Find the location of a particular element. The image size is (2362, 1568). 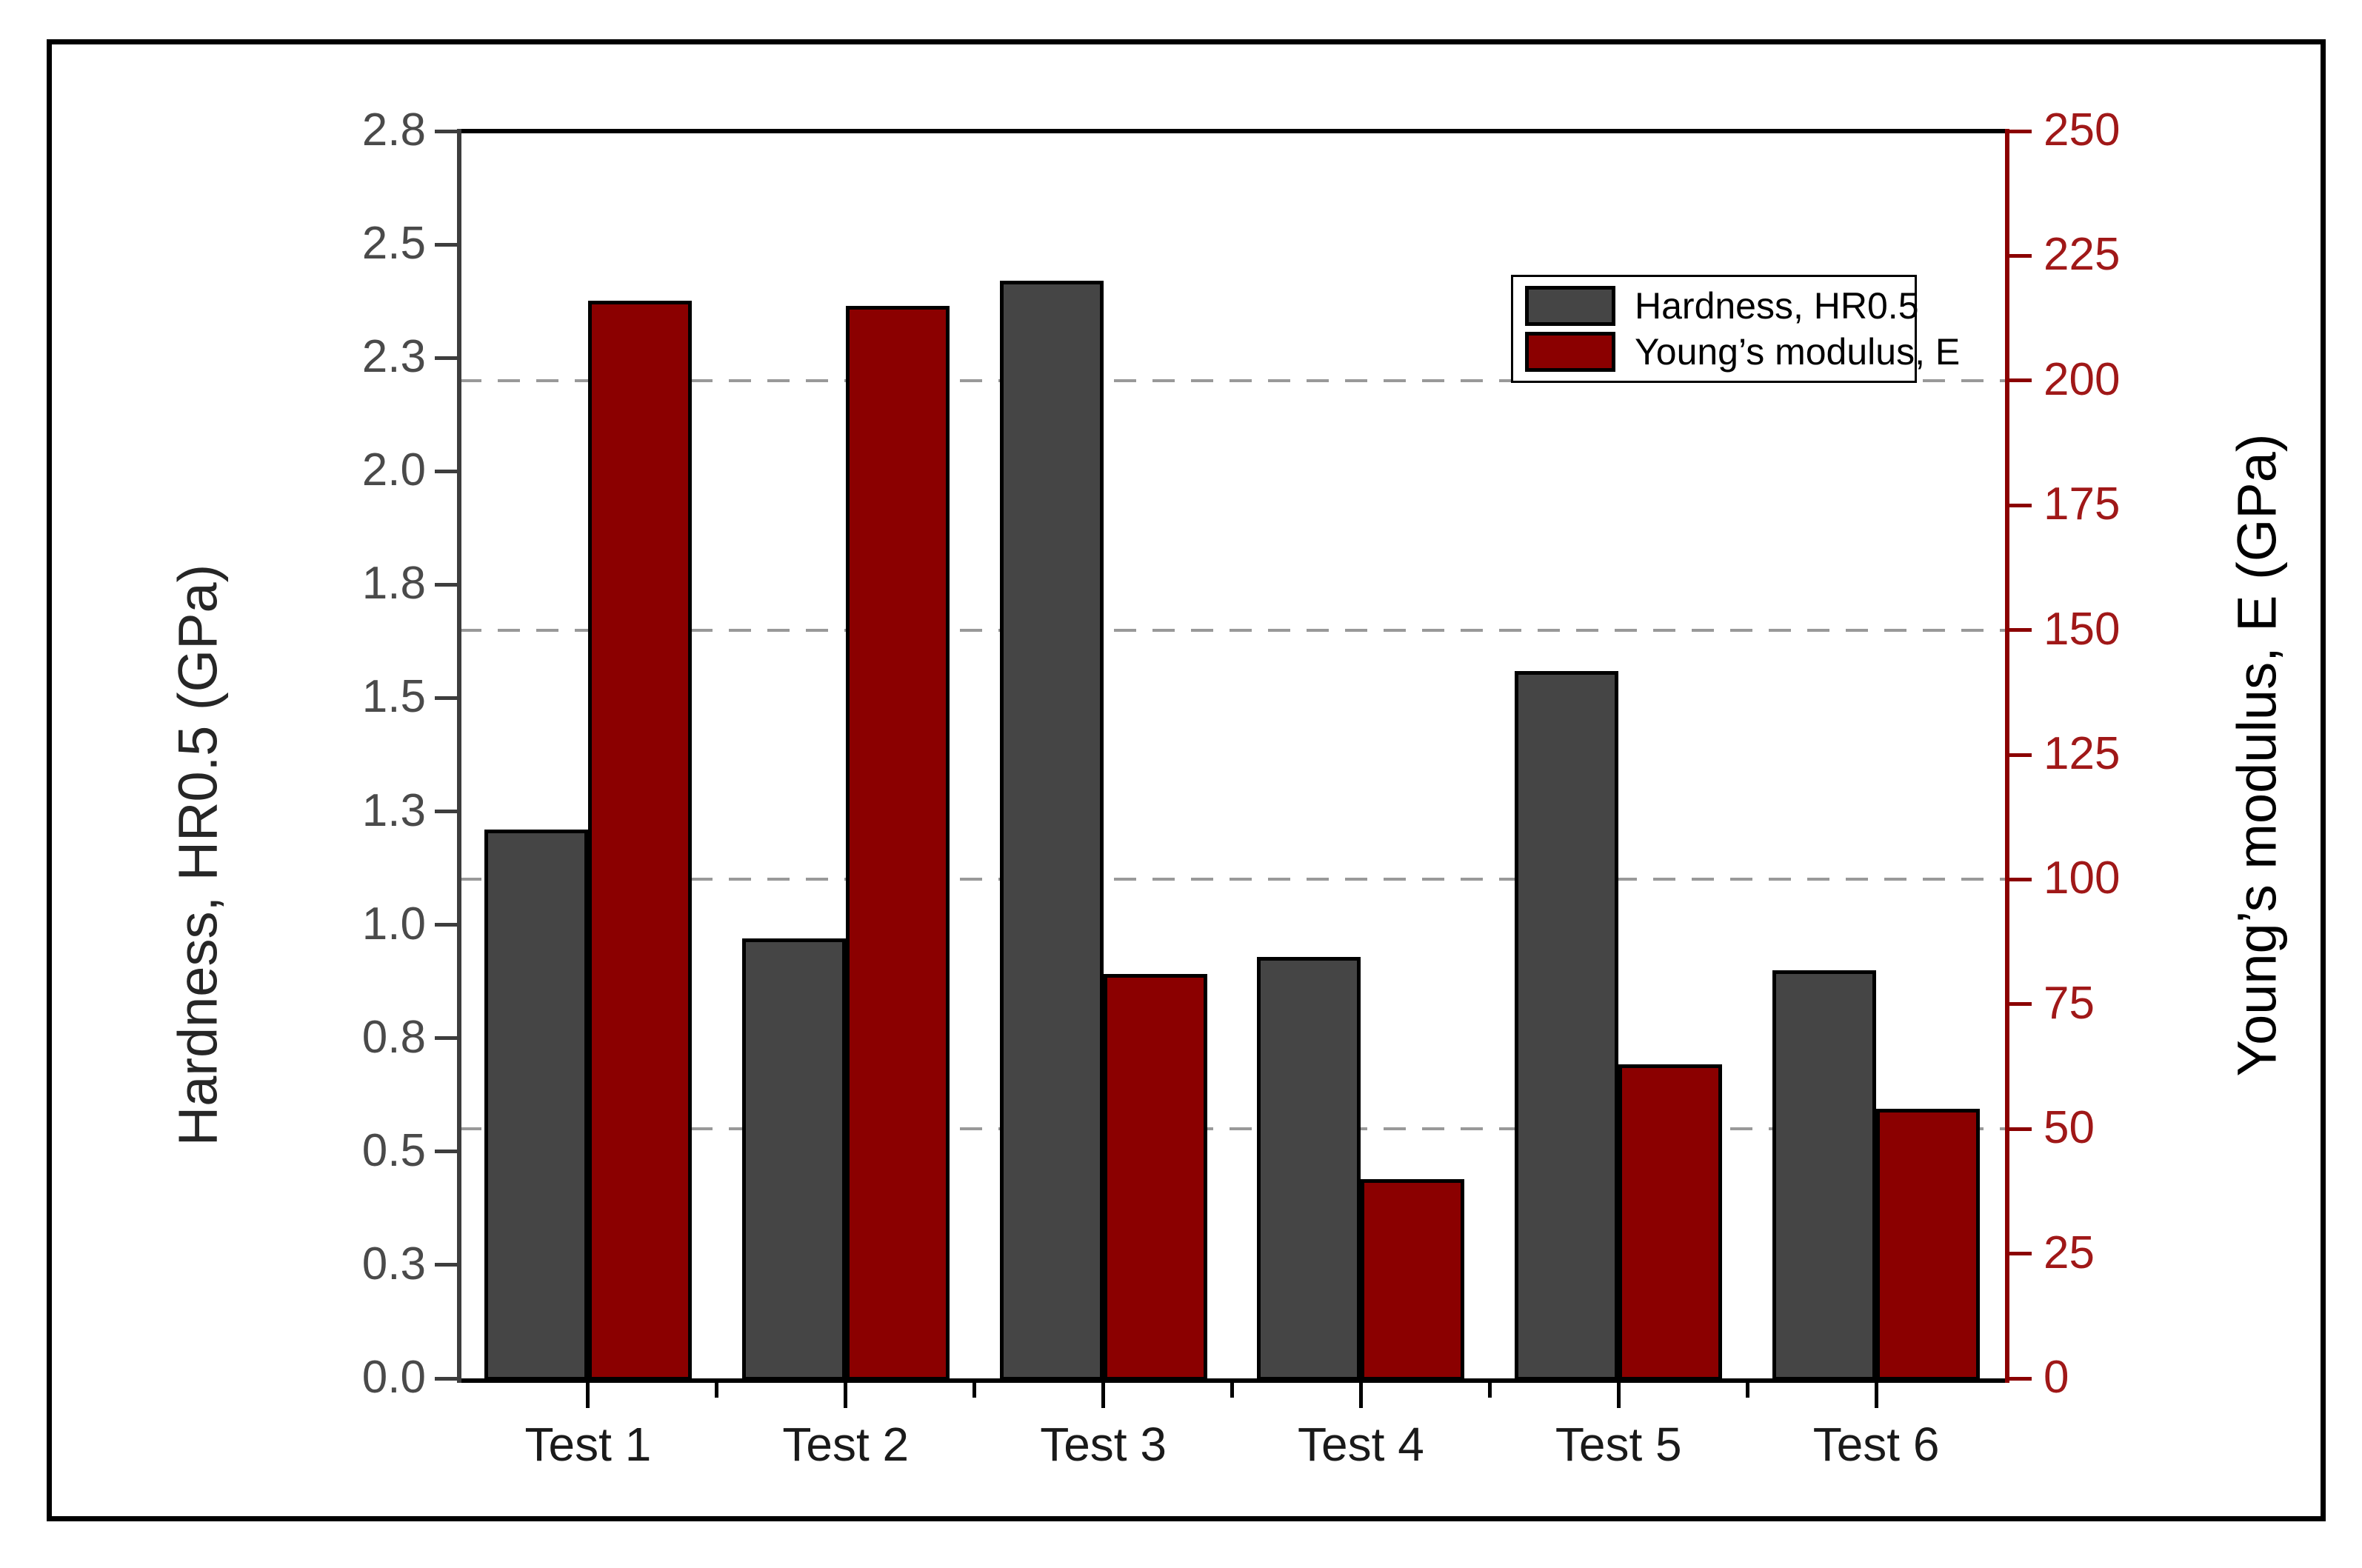

right-tick-label-0: 0 is located at coordinates (2056, 1377).